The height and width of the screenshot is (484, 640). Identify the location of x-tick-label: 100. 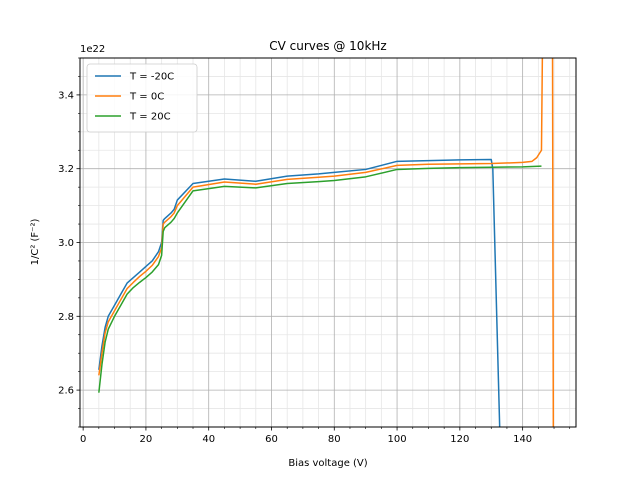
(397, 439).